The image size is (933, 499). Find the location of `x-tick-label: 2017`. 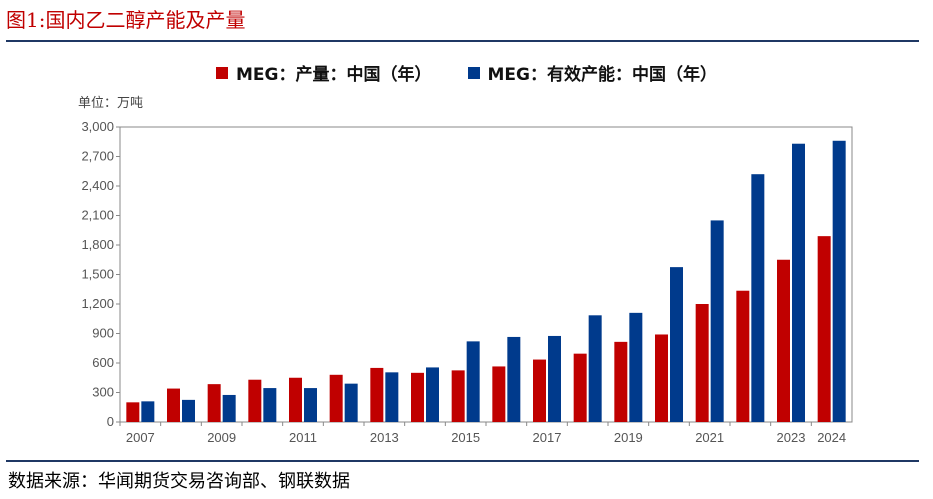

x-tick-label: 2017 is located at coordinates (547, 437).